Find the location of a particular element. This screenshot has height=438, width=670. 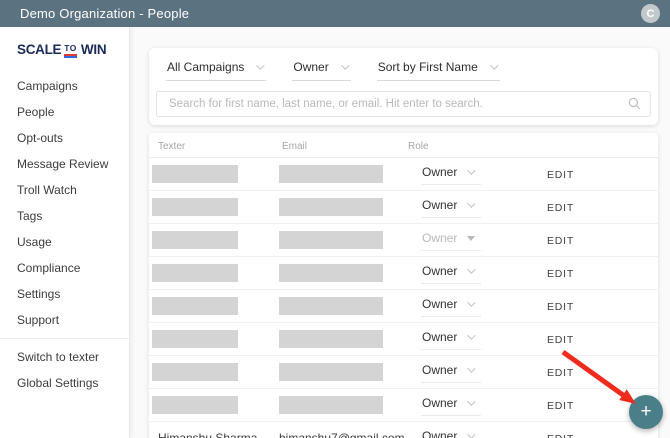

sidebar-item-campaigns: Campaigns is located at coordinates (47, 86).